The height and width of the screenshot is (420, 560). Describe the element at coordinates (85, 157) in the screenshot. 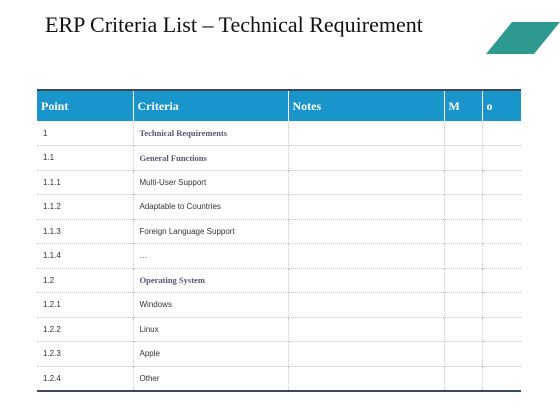

I see `cell-point: 1.1` at that location.